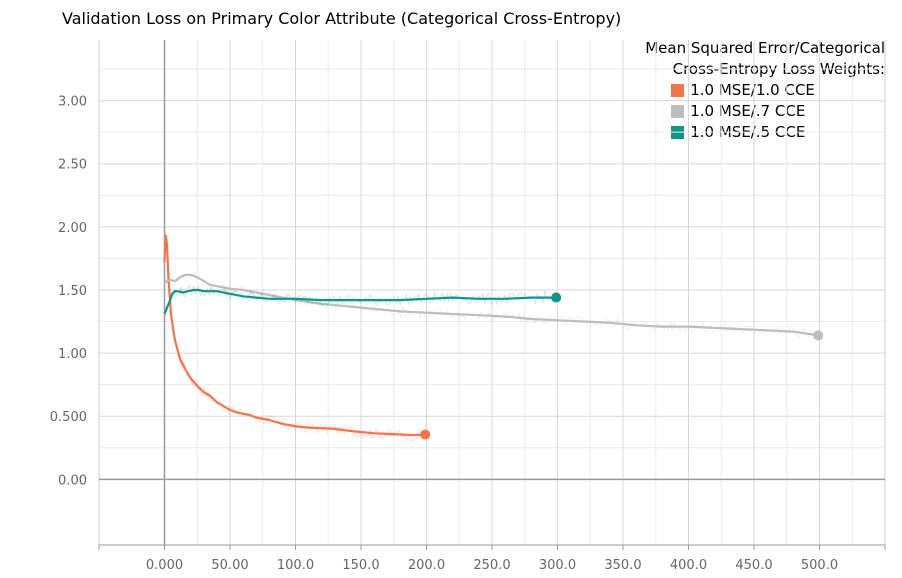 The width and height of the screenshot is (902, 578). I want to click on y-tick-label: 0.00, so click(72, 480).